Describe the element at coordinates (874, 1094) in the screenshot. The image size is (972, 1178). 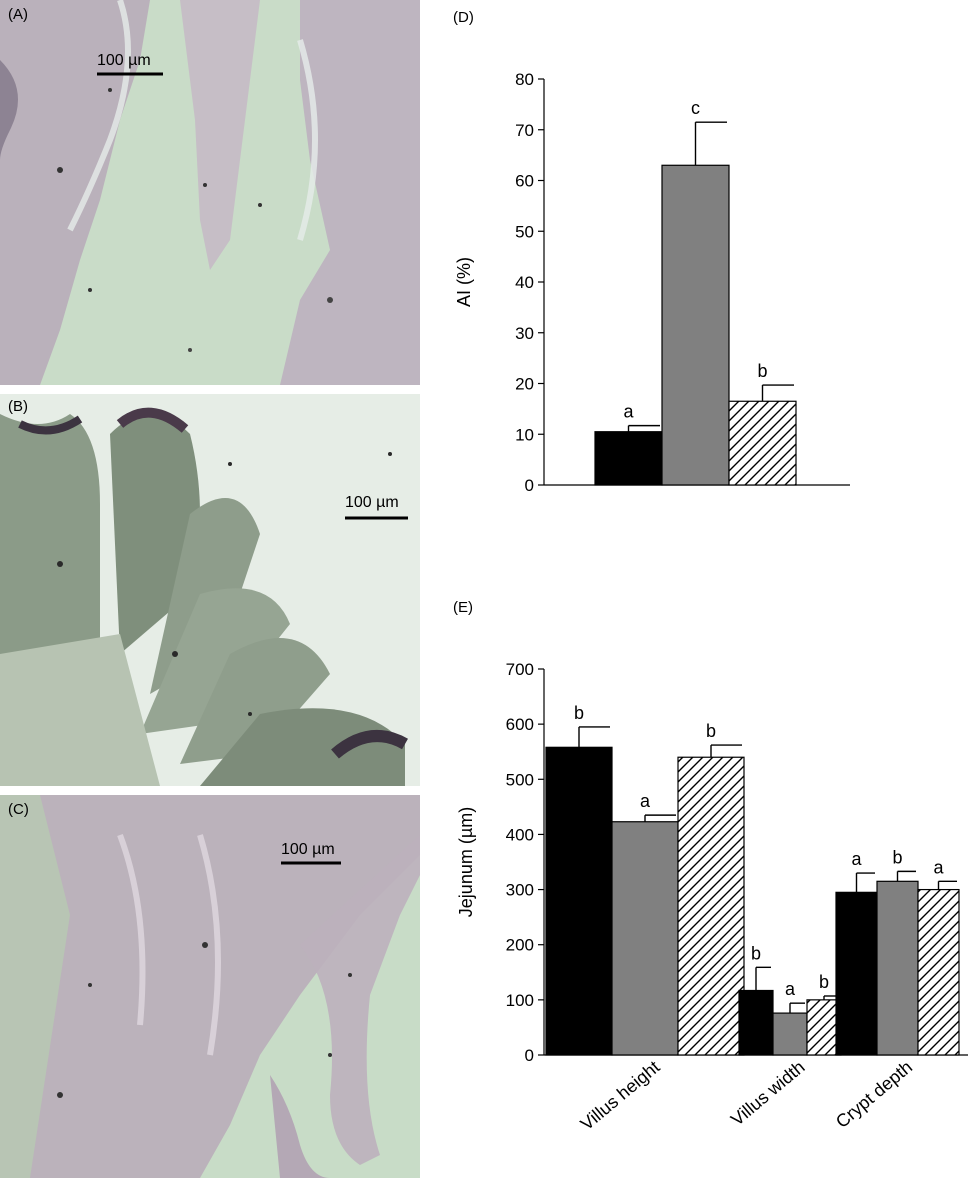
I see `chart-e-category-label: Crypt depth` at that location.